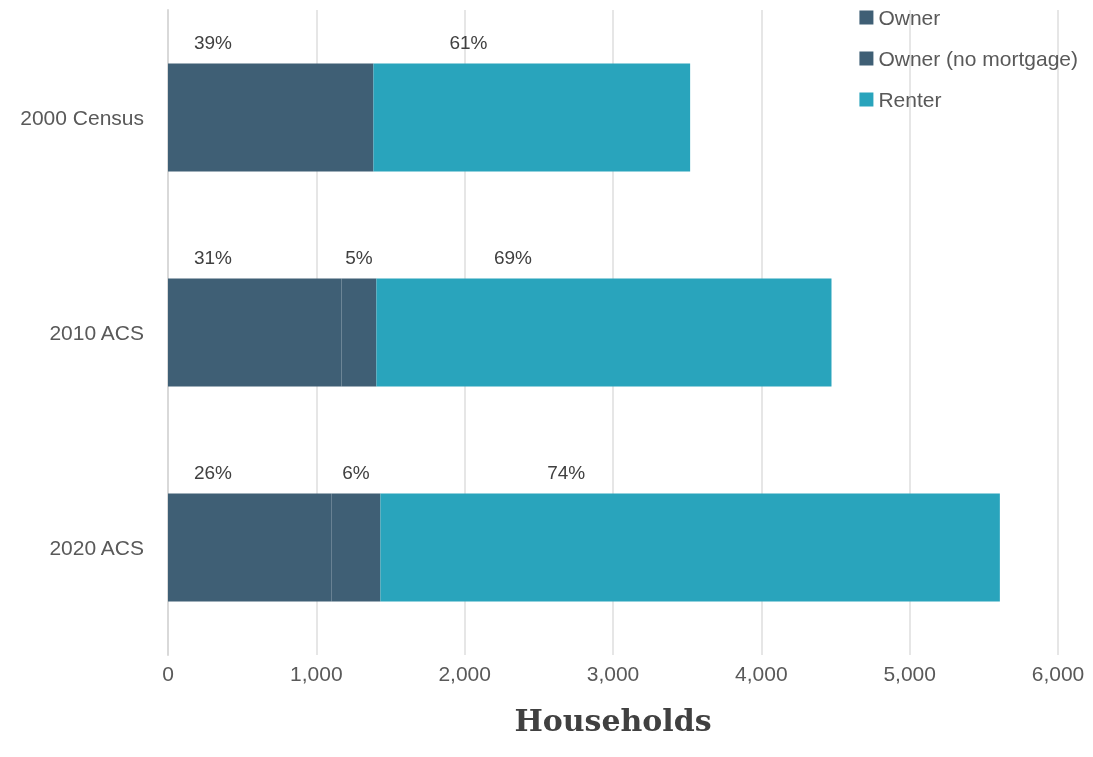  Describe the element at coordinates (613, 720) in the screenshot. I see `x-axis-title: Households` at that location.